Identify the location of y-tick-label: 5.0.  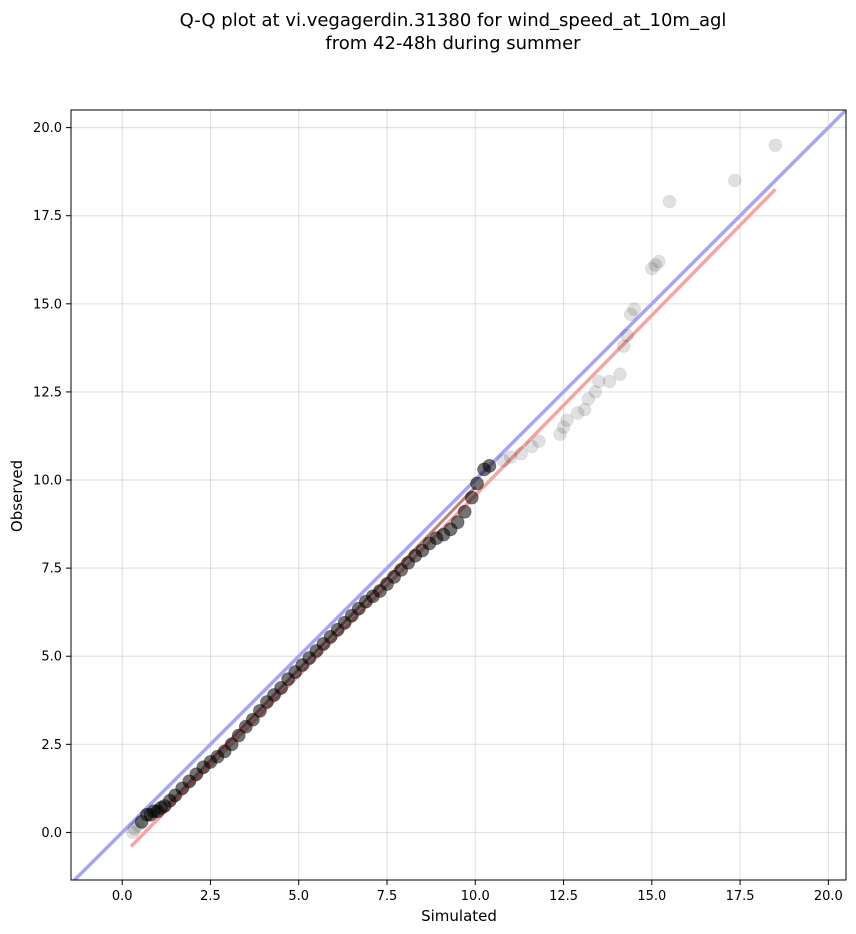
(51, 657).